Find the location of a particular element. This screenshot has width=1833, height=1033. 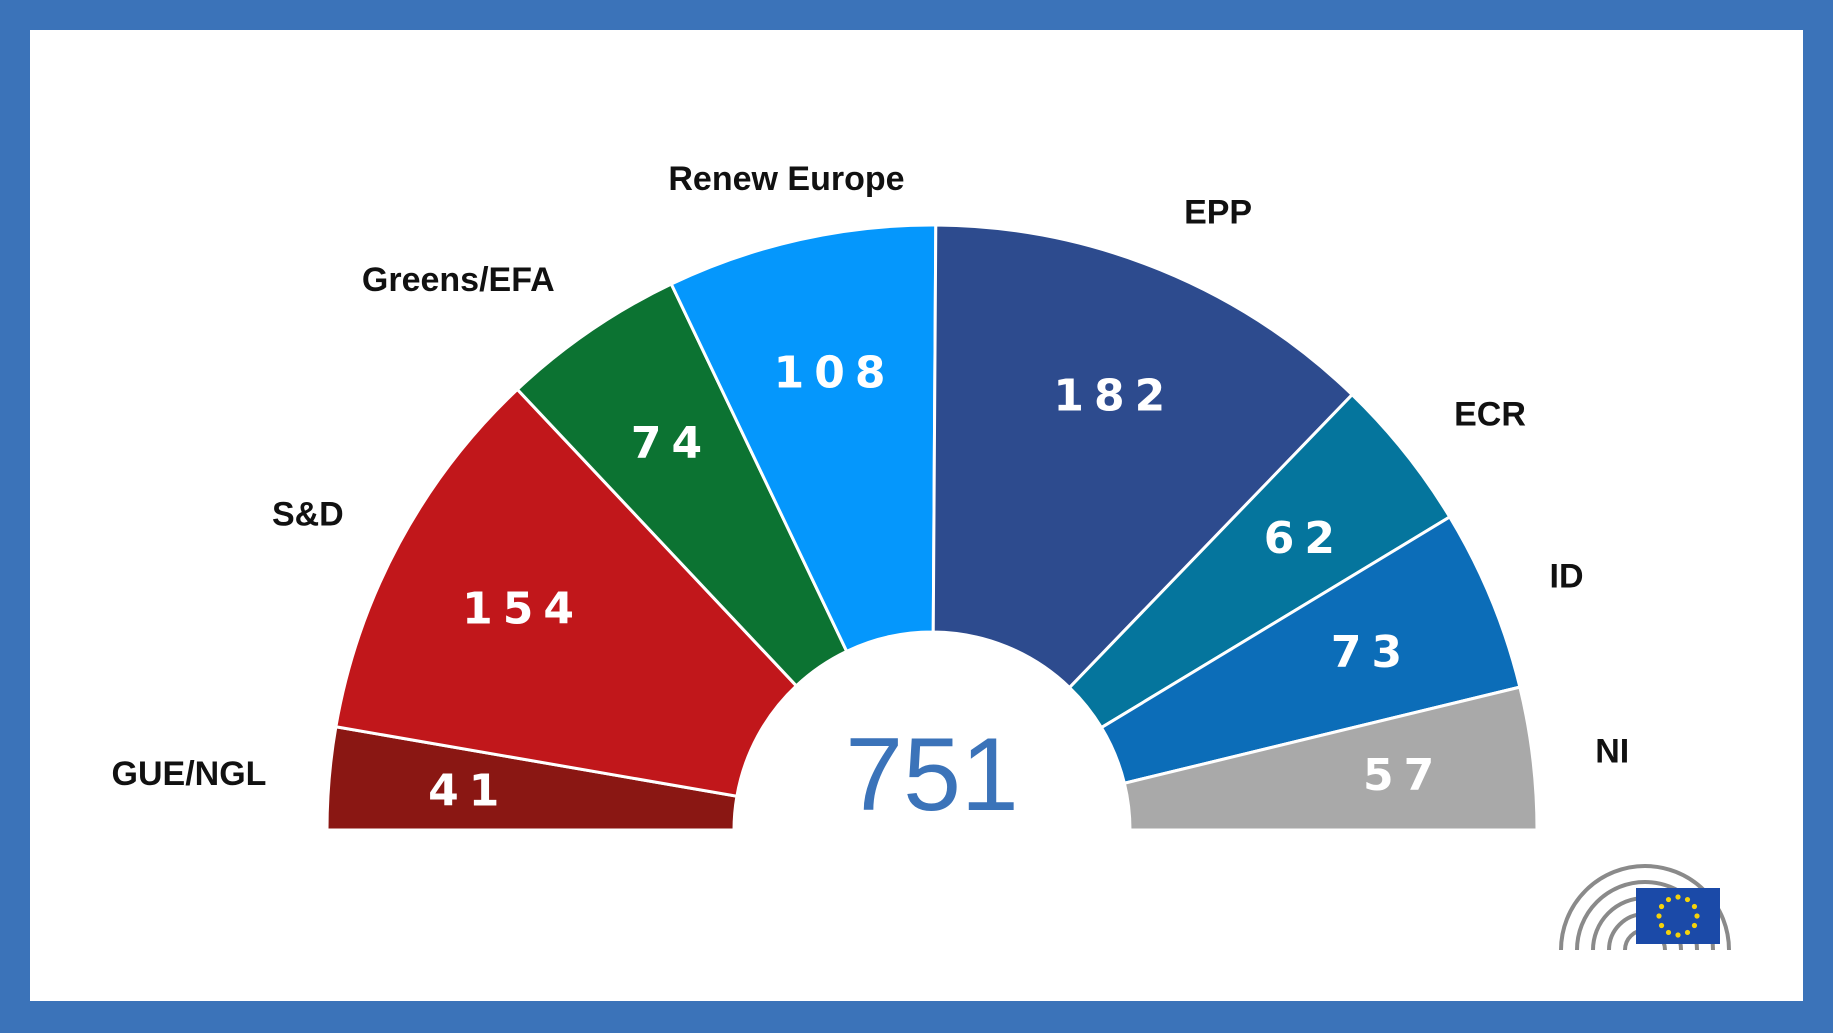

party-label-ni: NI is located at coordinates (1612, 752).